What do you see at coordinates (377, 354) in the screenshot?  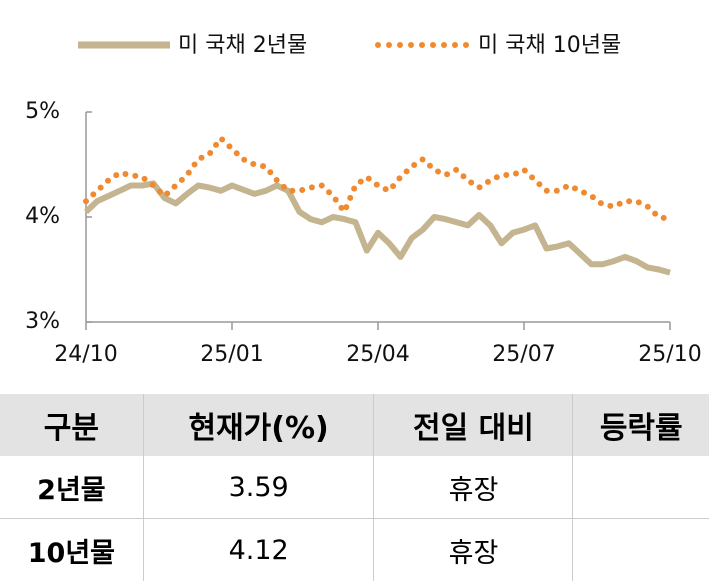 I see `x-tick-label: 25/04` at bounding box center [377, 354].